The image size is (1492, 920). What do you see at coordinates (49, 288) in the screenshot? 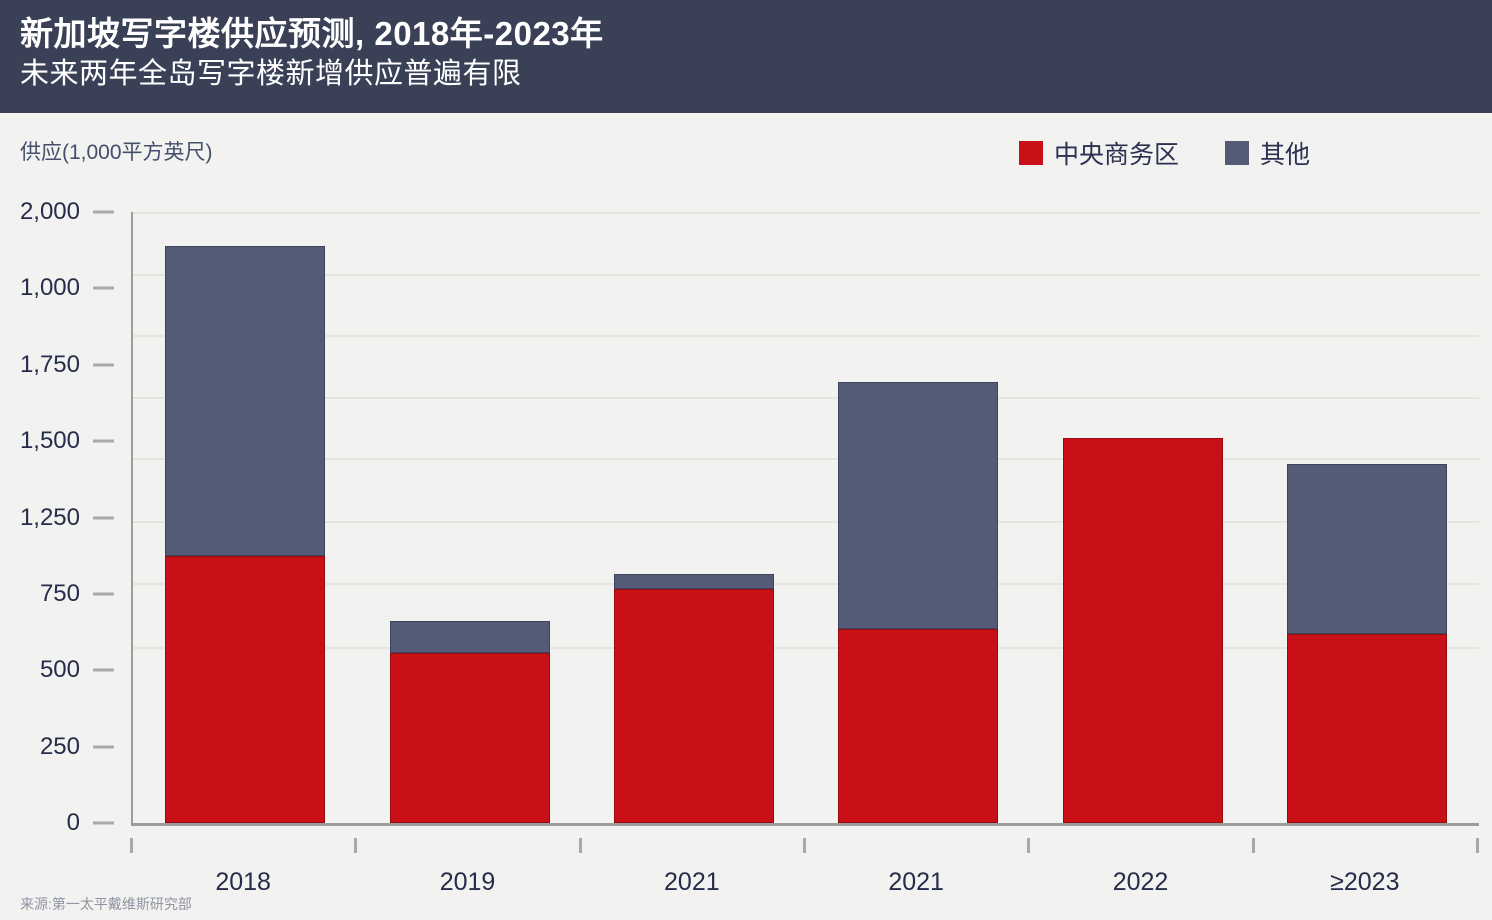
I see `y-tick-label: 1,000` at bounding box center [49, 288].